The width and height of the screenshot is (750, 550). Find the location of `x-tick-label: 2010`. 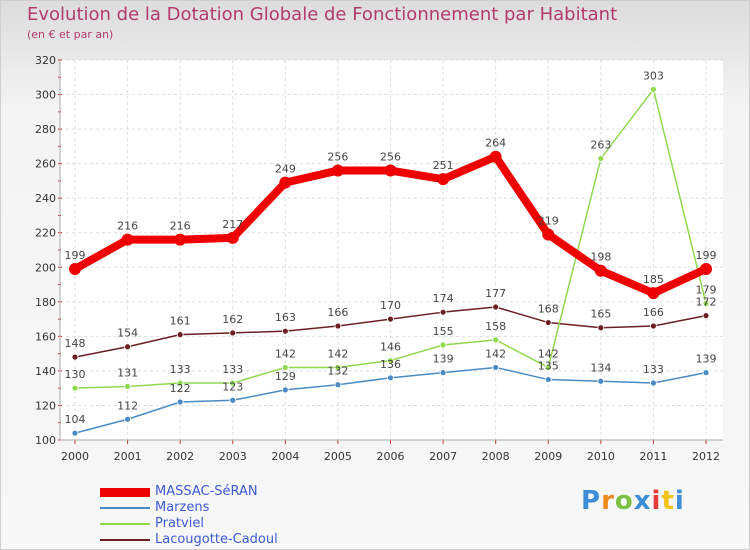

x-tick-label: 2010 is located at coordinates (601, 456).